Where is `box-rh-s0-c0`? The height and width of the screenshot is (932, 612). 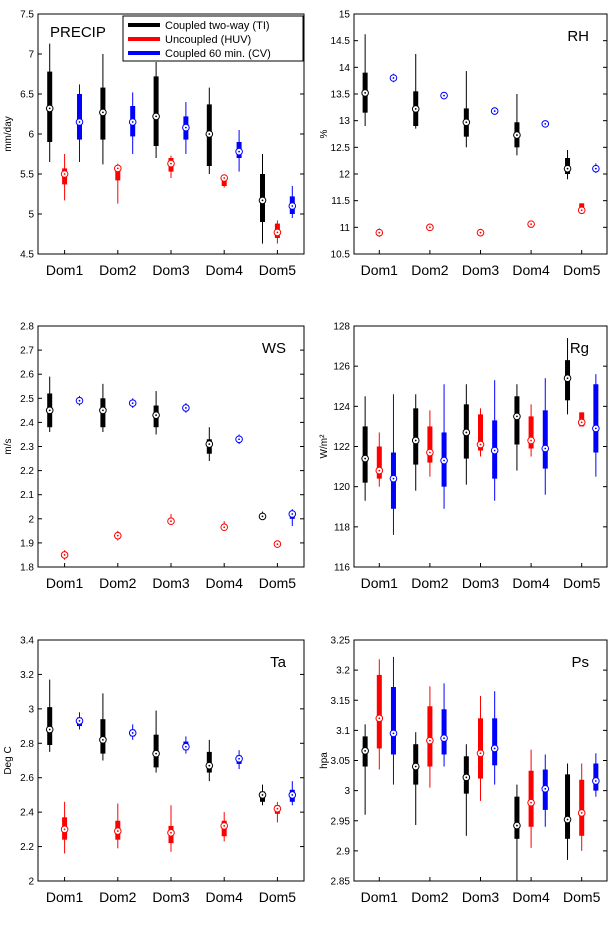
box-rh-s0-c0 is located at coordinates (365, 80).